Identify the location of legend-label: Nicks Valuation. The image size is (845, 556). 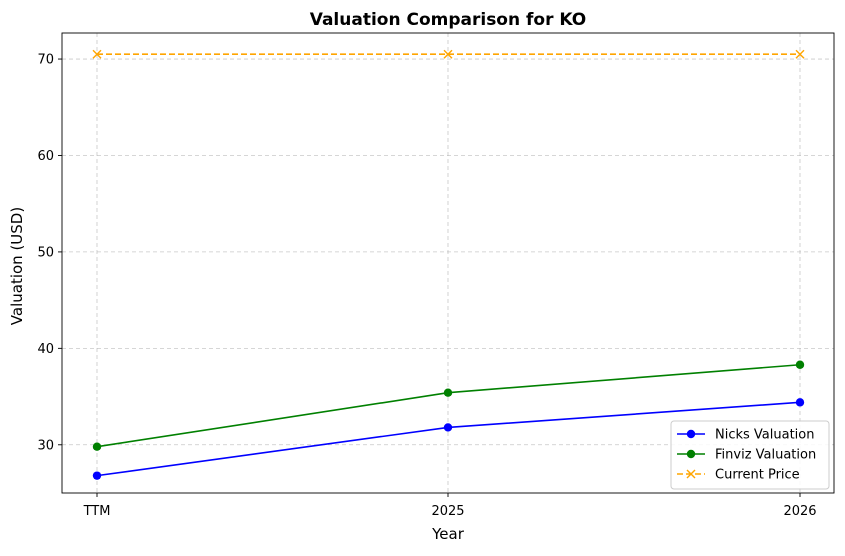
(765, 435).